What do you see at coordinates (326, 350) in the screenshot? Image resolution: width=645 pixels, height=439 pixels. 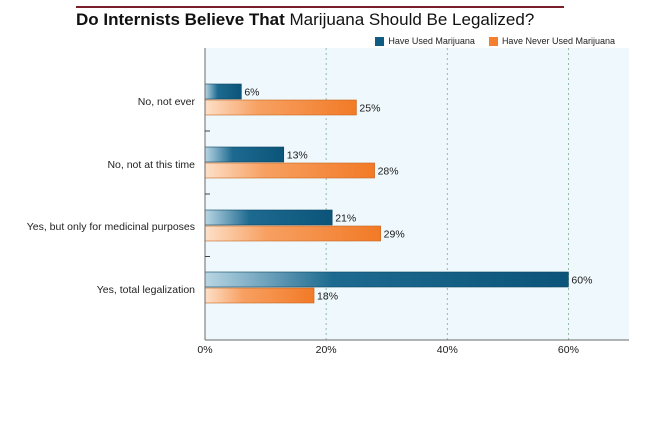 I see `x-tick-label-20: 20%` at bounding box center [326, 350].